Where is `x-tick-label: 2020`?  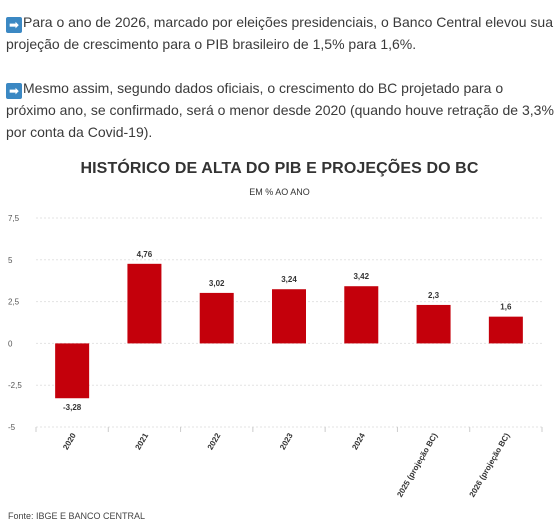
x-tick-label: 2020 is located at coordinates (69, 441).